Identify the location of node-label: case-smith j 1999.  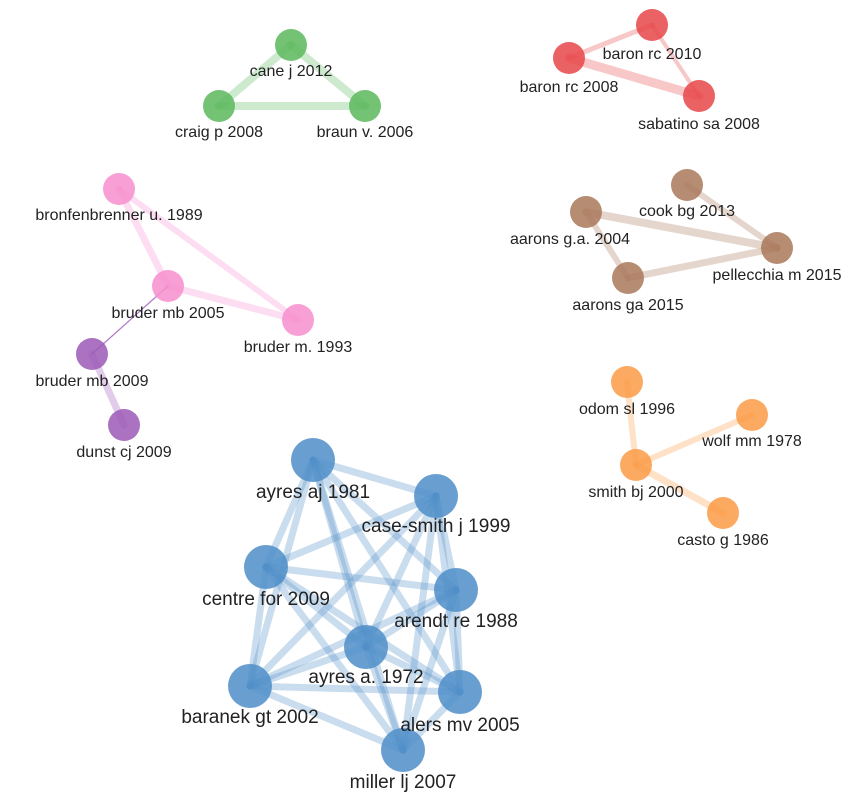
(436, 526).